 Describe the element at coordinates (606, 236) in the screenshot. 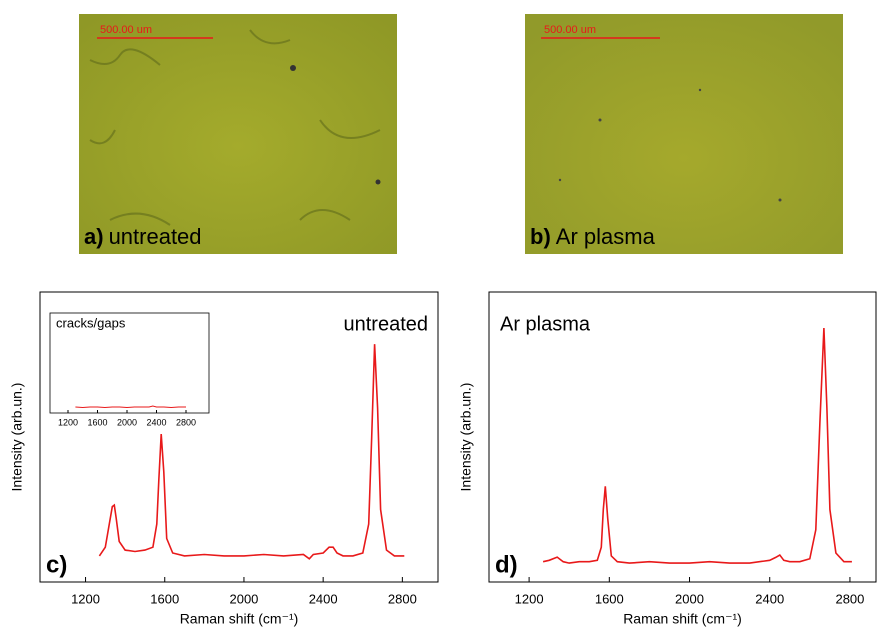

I see `panel-caption: Ar plasma` at that location.